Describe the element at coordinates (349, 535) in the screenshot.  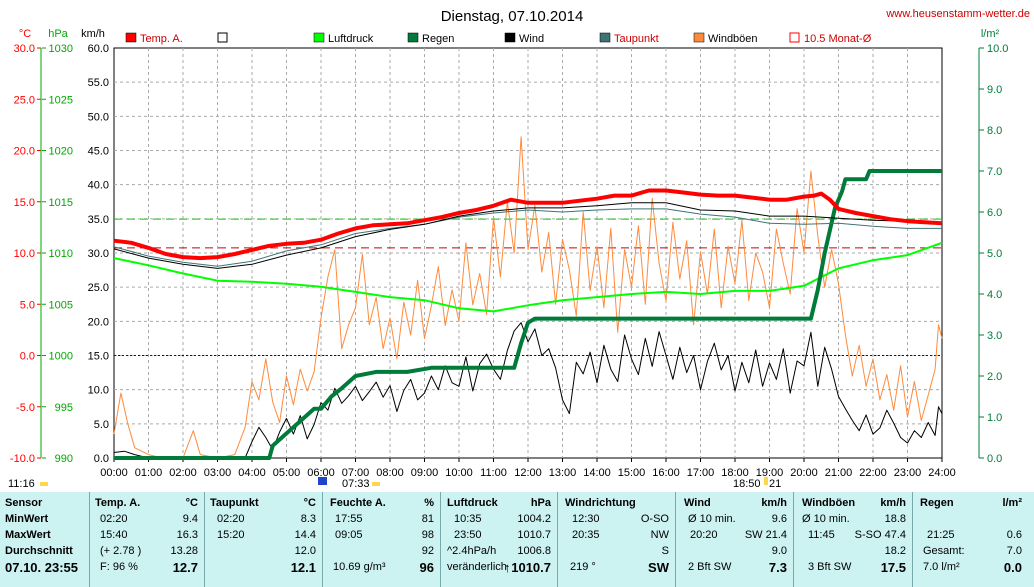
I see `hum-max-time: 09:05` at that location.